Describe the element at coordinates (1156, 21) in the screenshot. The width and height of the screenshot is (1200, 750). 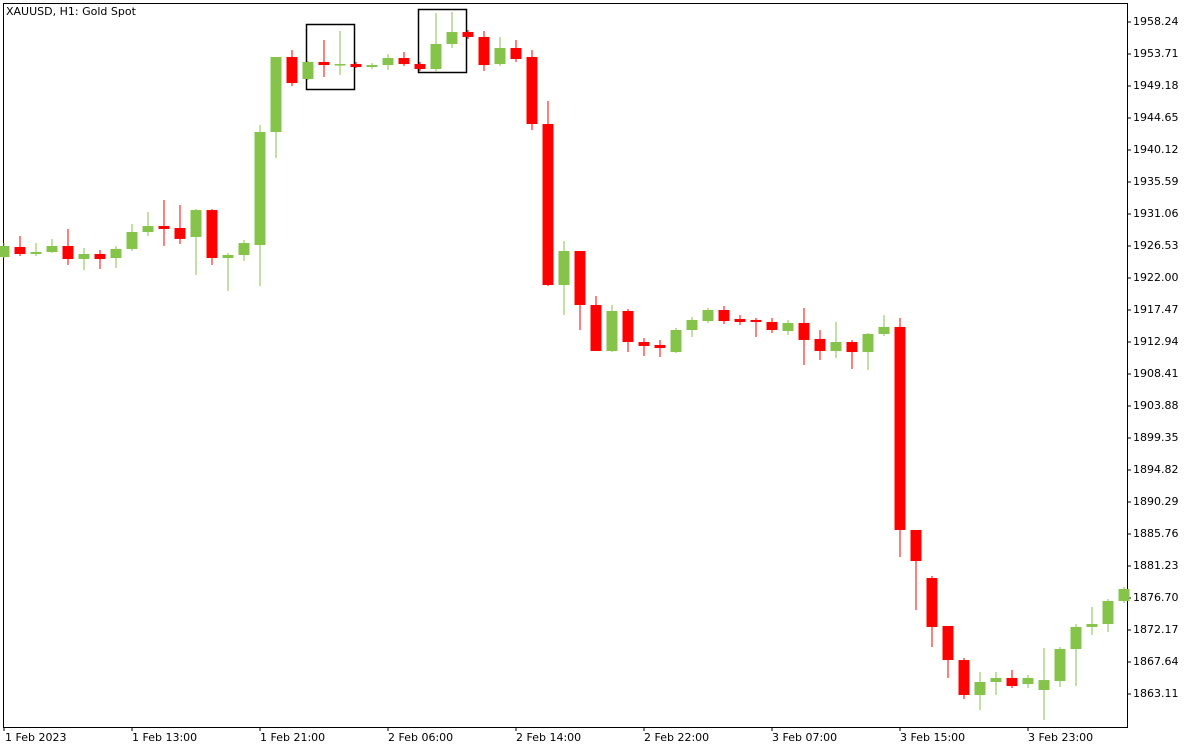
I see `y-tick-label: 1958.24` at that location.